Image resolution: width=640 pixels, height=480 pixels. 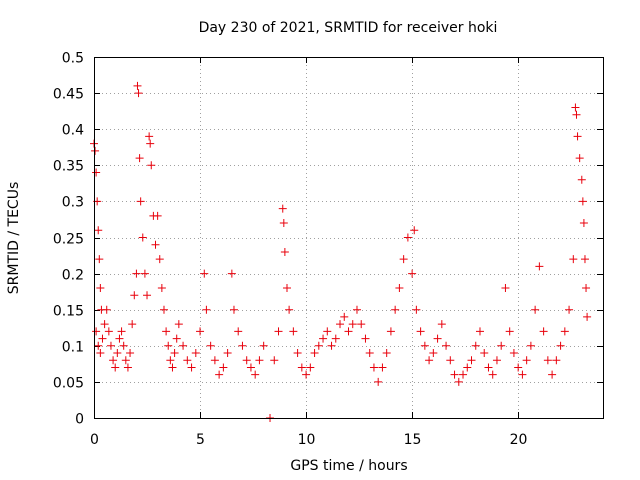 I want to click on y-tick-label: 0.3, so click(x=73, y=203).